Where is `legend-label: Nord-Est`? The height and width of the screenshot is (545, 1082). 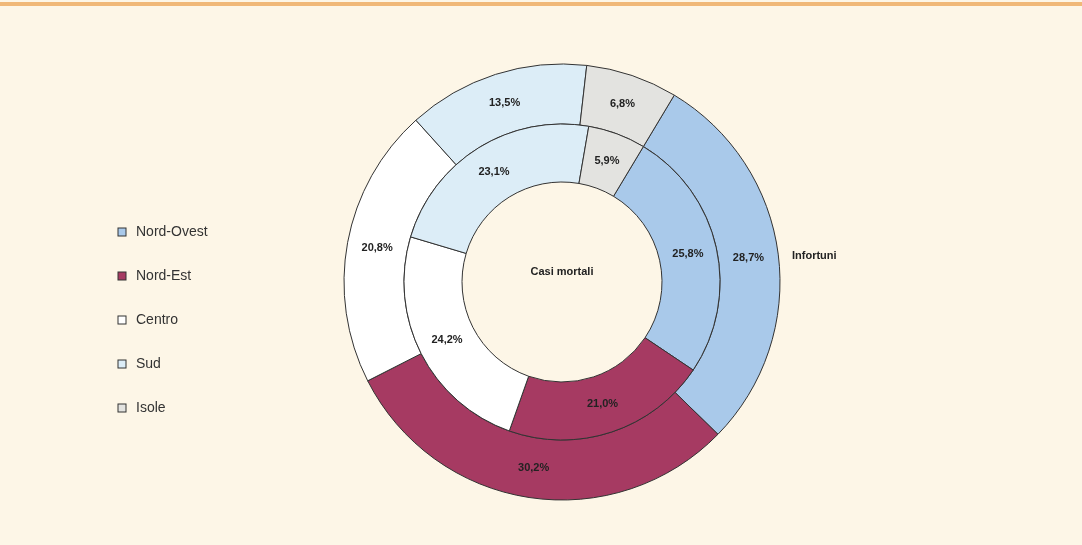
legend-label: Nord-Est is located at coordinates (164, 274).